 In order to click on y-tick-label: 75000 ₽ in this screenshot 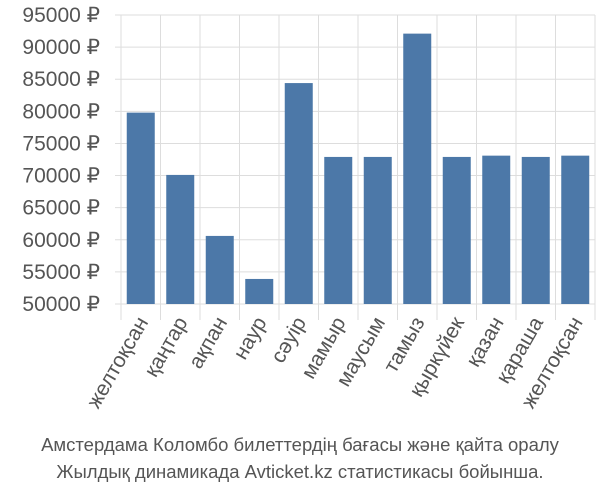, I will do `click(61, 143)`.